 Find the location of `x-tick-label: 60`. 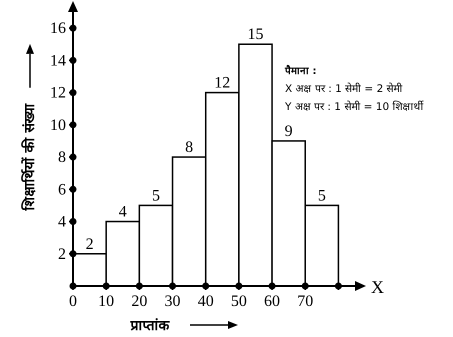

x-tick-label: 60 is located at coordinates (272, 301).